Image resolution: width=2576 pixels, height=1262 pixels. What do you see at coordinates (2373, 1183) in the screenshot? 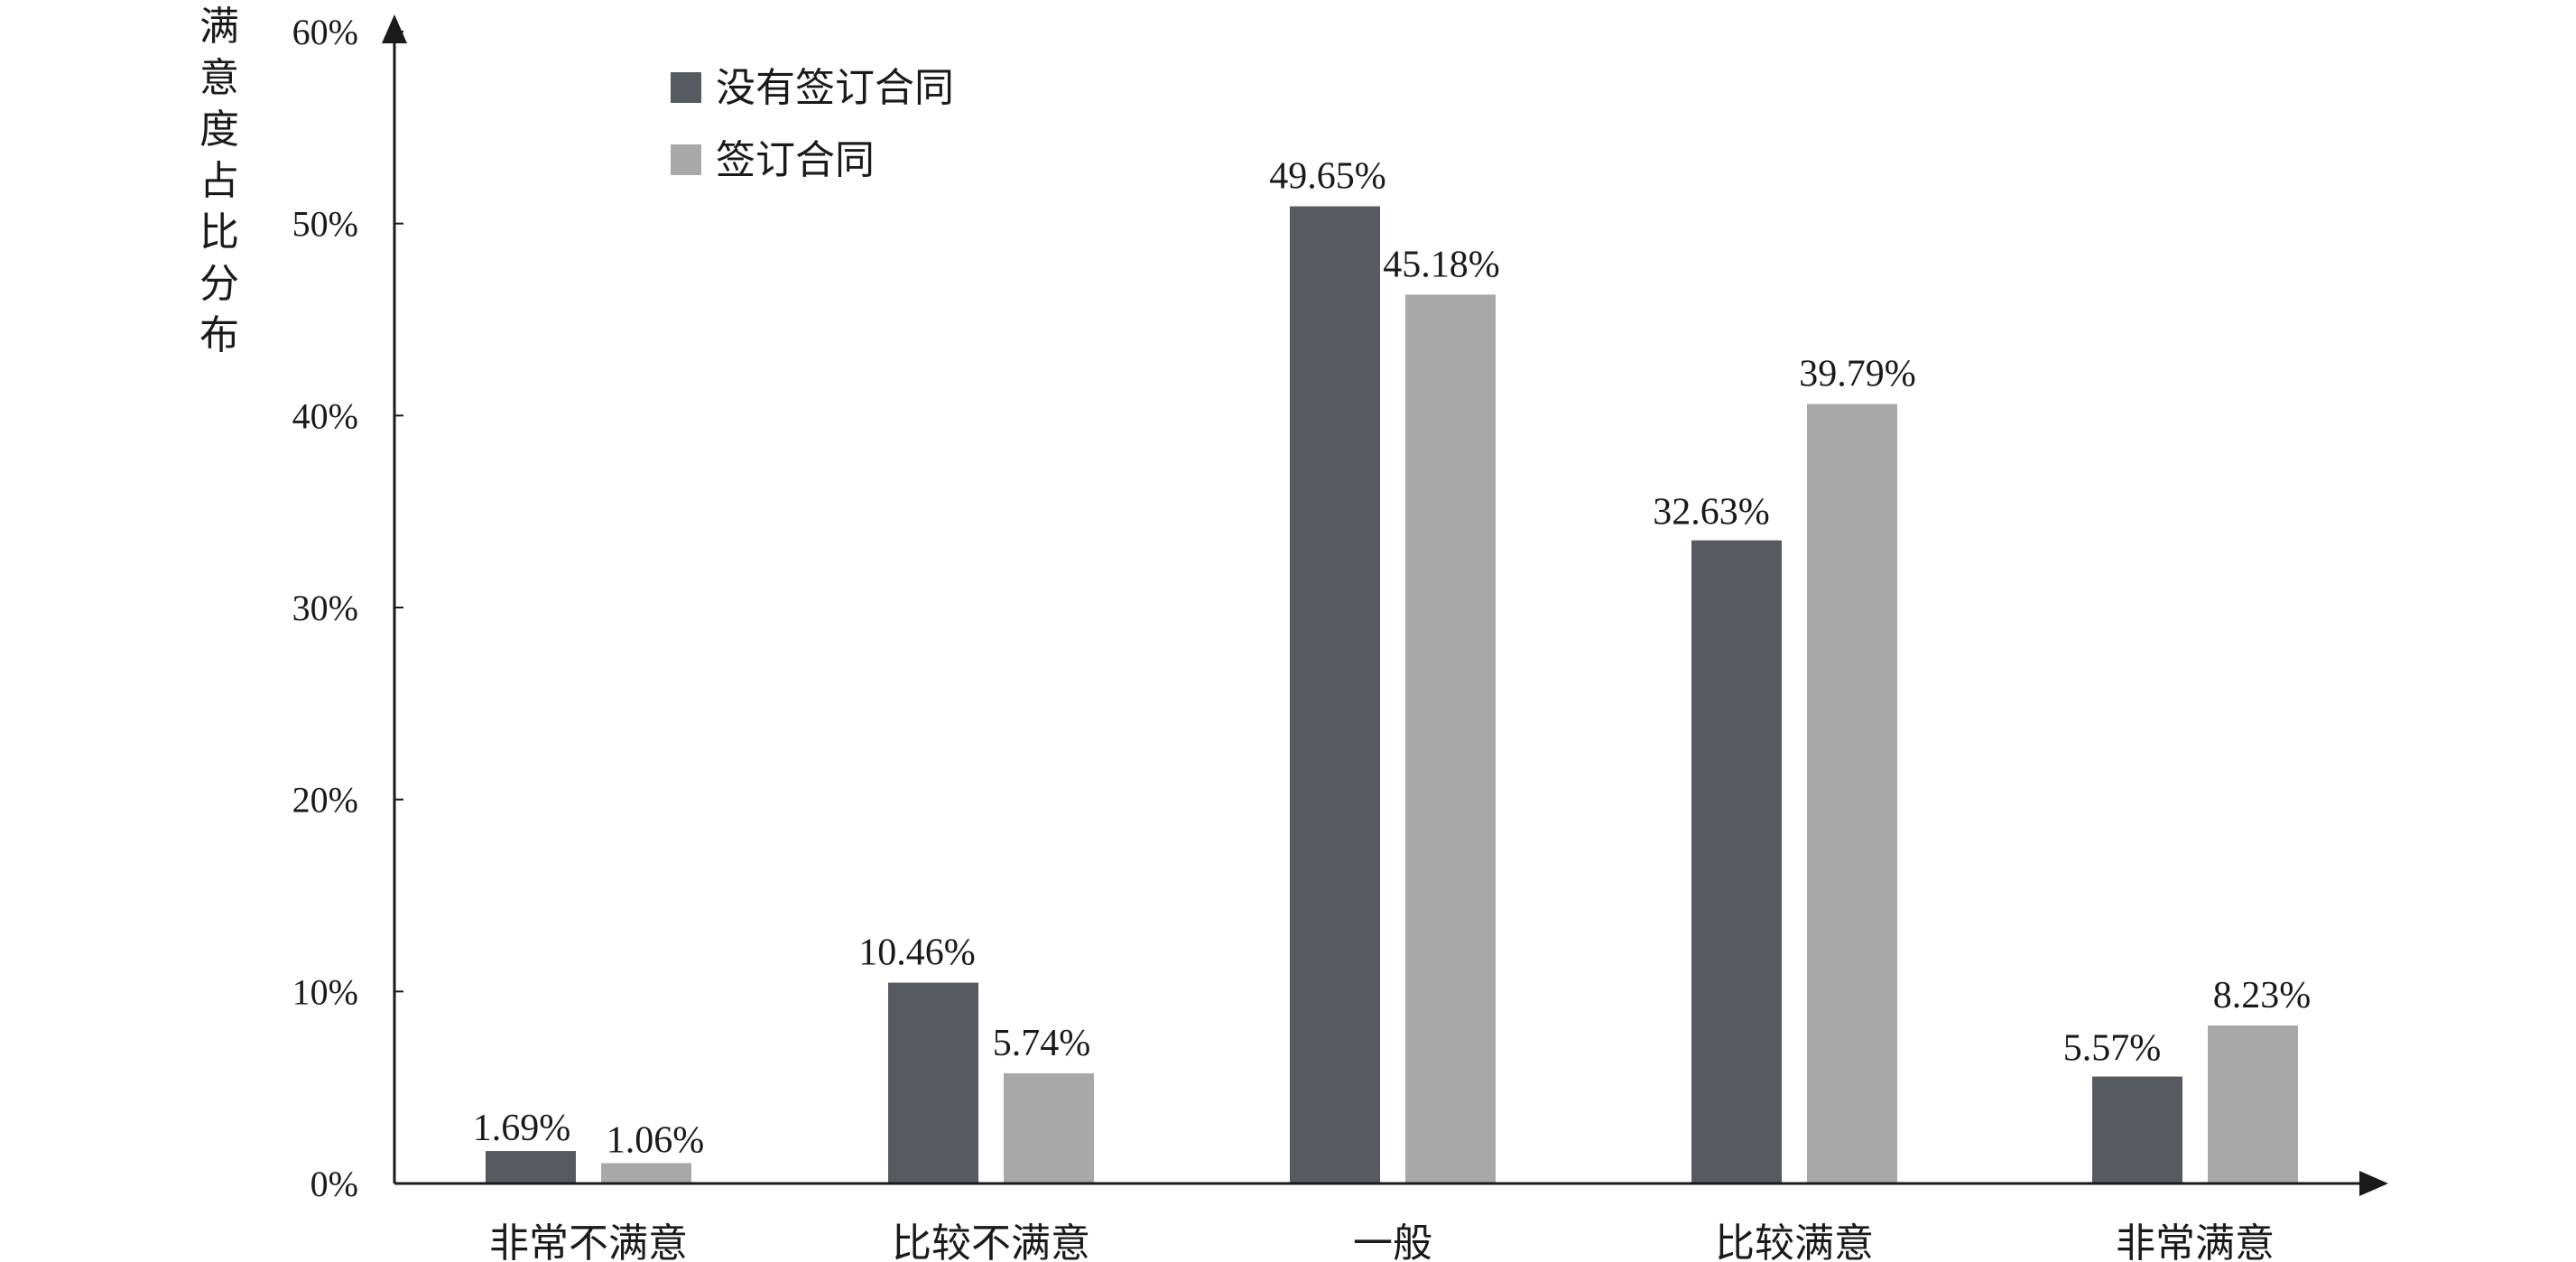
I see `x-axis-arrow-icon` at bounding box center [2373, 1183].